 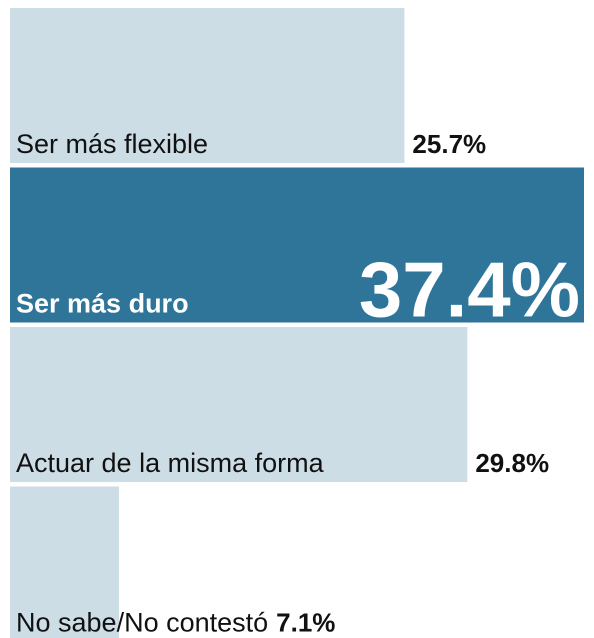 What do you see at coordinates (170, 463) in the screenshot?
I see `category-label: Actuar de la misma forma` at bounding box center [170, 463].